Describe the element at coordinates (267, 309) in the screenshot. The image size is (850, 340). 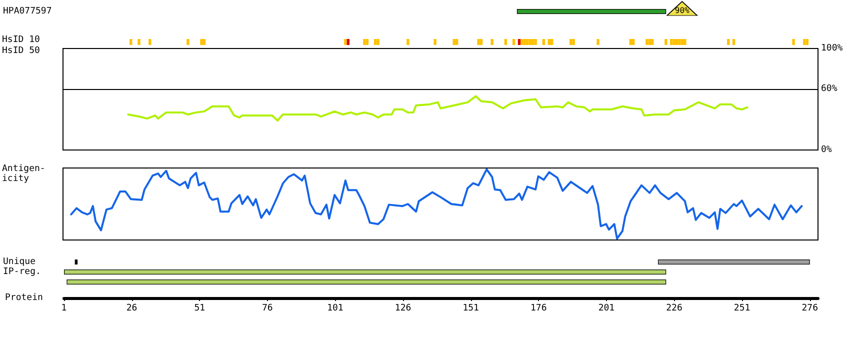
I see `x-tick-label: 76` at that location.